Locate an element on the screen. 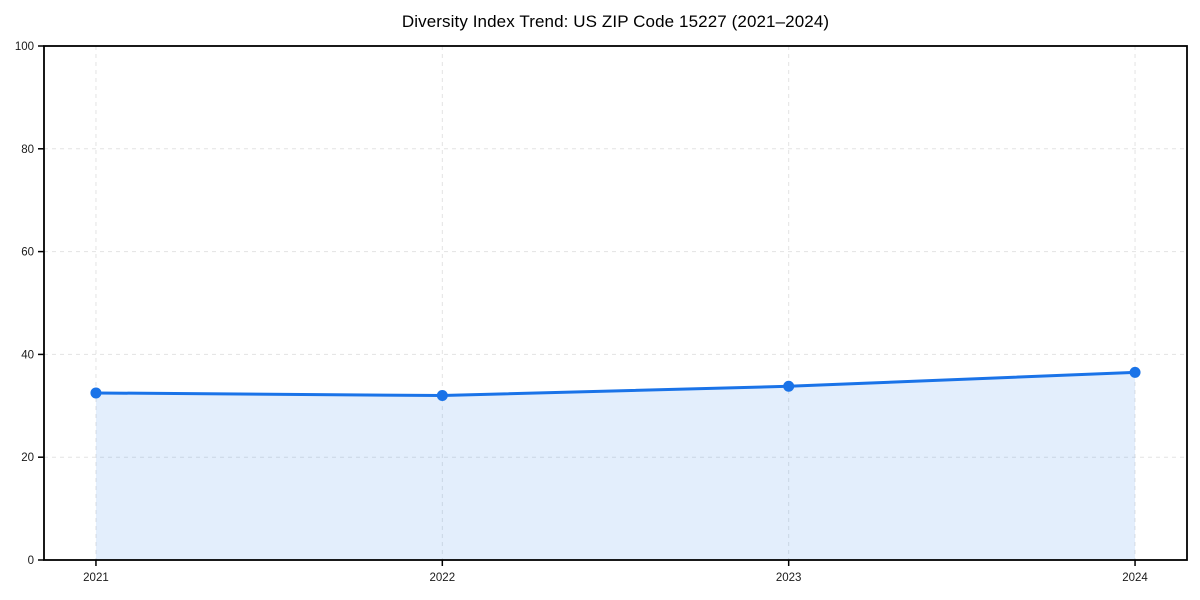 The image size is (1200, 600). y-tick-label: 60 is located at coordinates (27, 253).